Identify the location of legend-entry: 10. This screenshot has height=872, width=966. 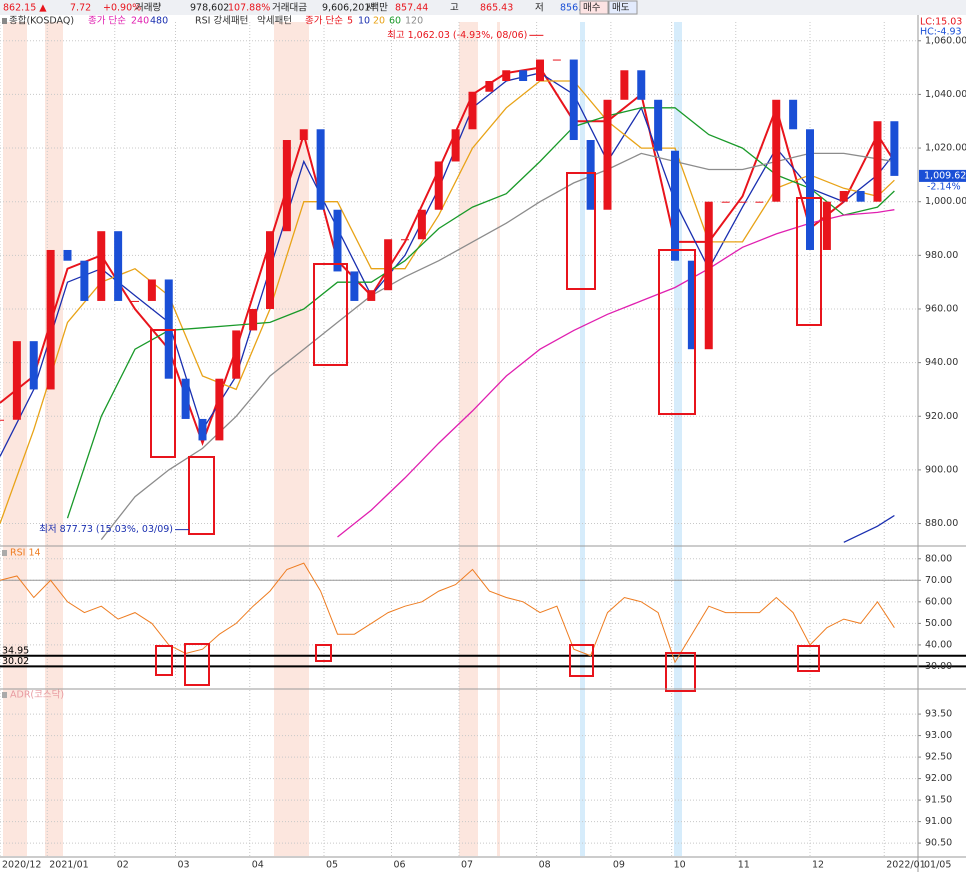
(364, 21).